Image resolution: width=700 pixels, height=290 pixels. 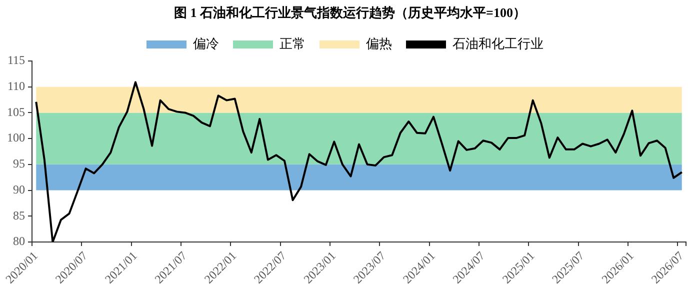 What do you see at coordinates (16, 60) in the screenshot?
I see `y-tick-label: 115` at bounding box center [16, 60].